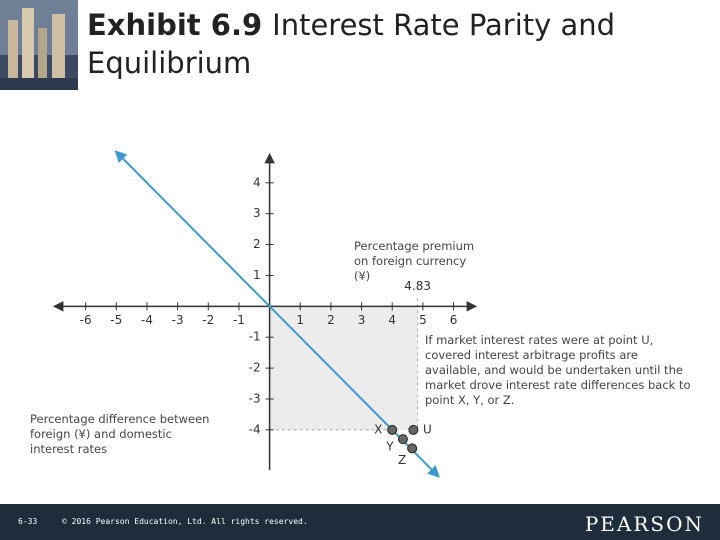  What do you see at coordinates (402, 460) in the screenshot?
I see `point-label: Z` at bounding box center [402, 460].